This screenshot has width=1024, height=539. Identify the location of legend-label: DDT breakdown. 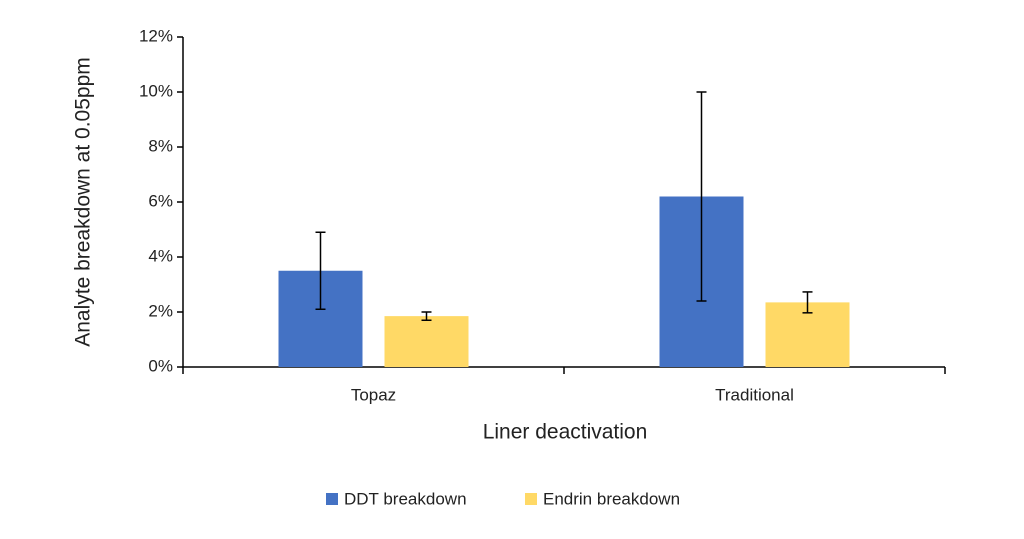
(405, 498).